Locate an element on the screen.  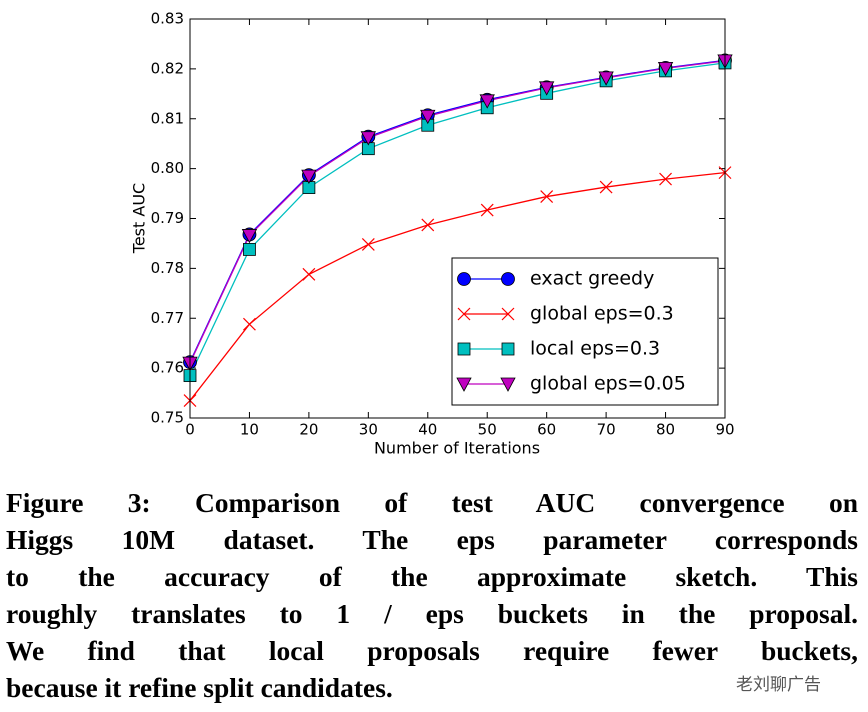
y-tick-label: 0.77 is located at coordinates (167, 318).